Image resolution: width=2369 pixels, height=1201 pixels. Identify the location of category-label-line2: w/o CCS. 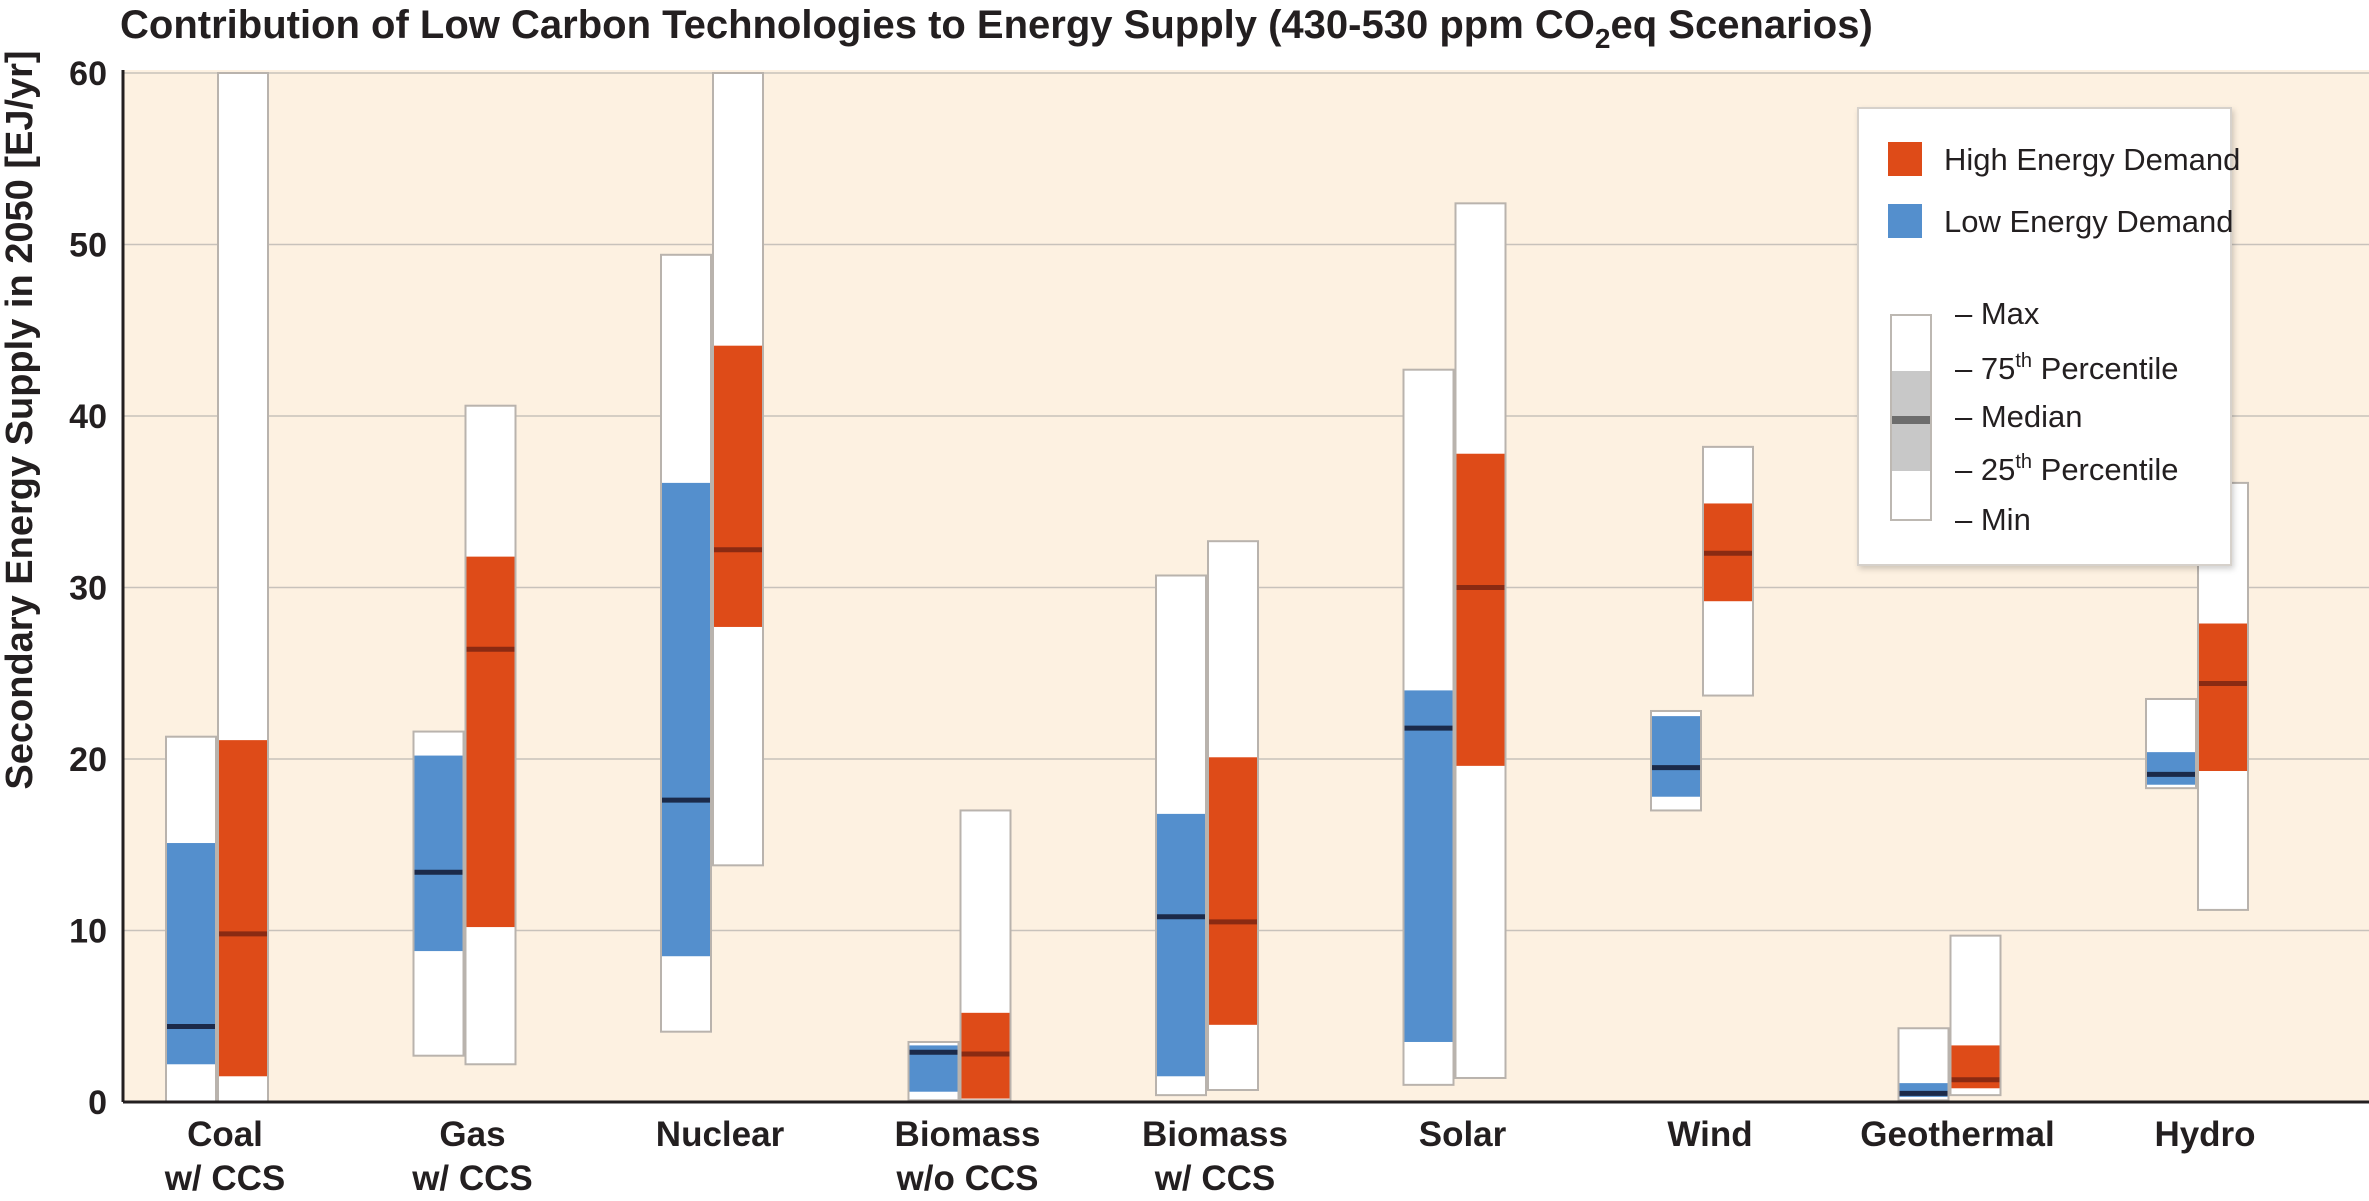
(967, 1178).